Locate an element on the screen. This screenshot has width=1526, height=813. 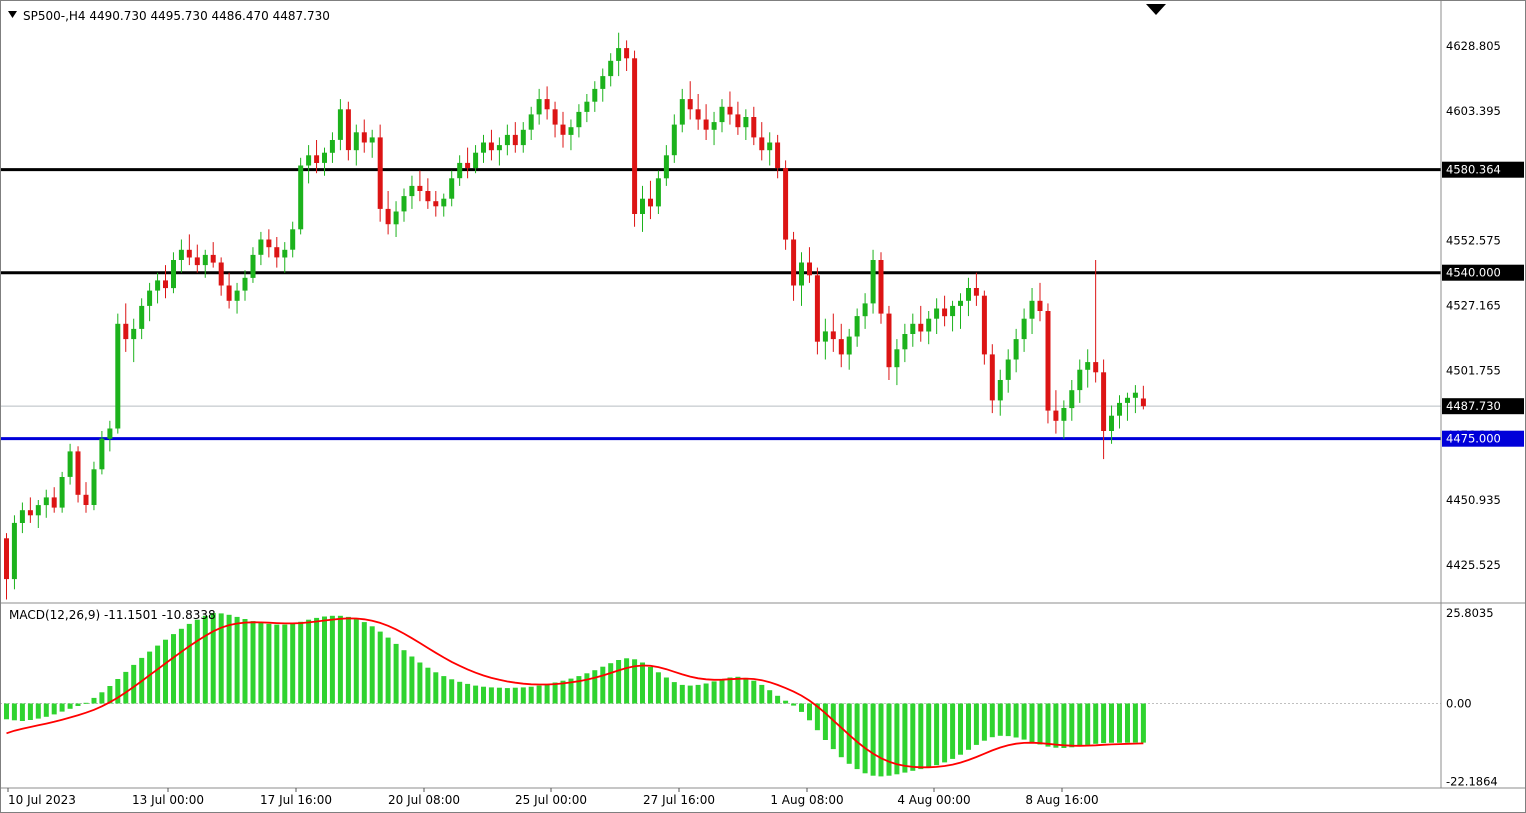
price-tick-label: 4628.805 is located at coordinates (1473, 46).